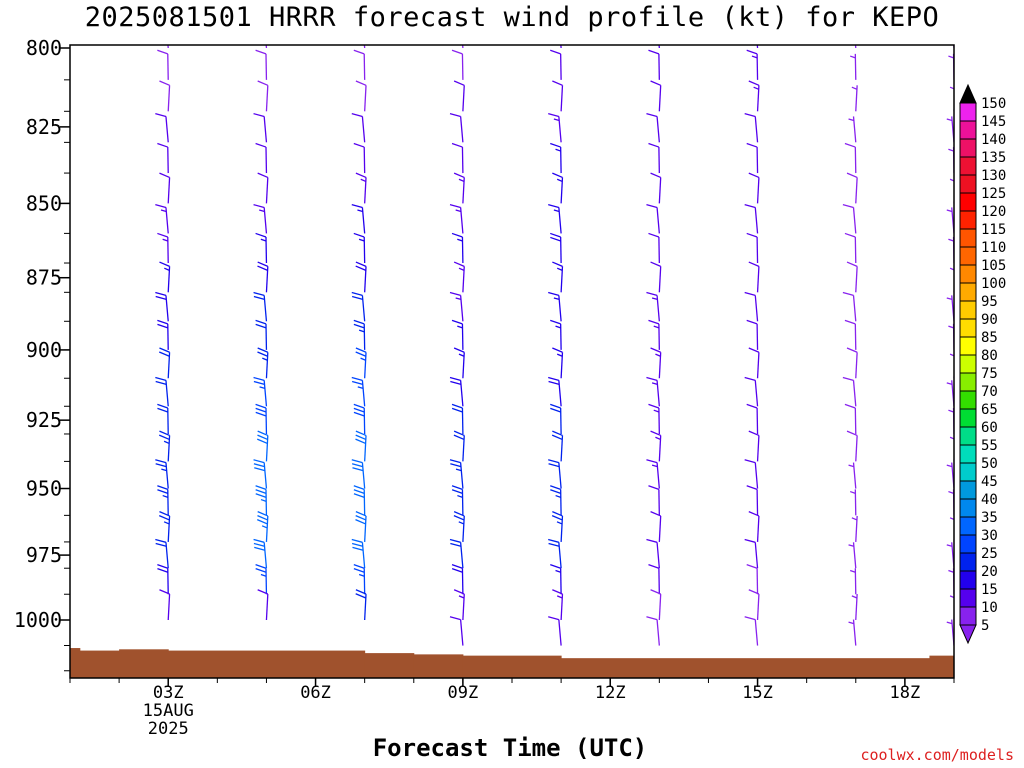  I want to click on colorbar-label: 75, so click(989, 374).